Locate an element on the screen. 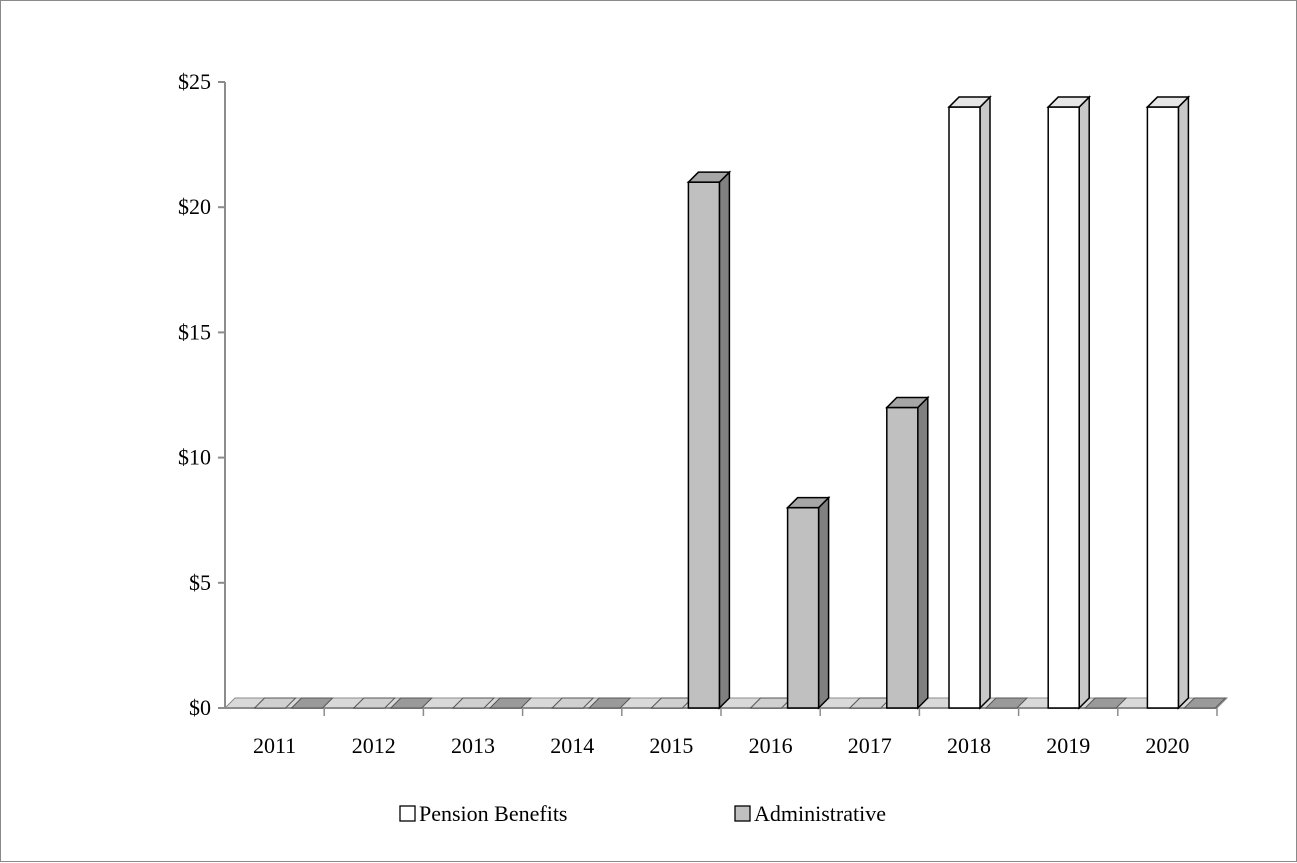 The height and width of the screenshot is (863, 1297). legend-label: Pension Benefits is located at coordinates (493, 813).